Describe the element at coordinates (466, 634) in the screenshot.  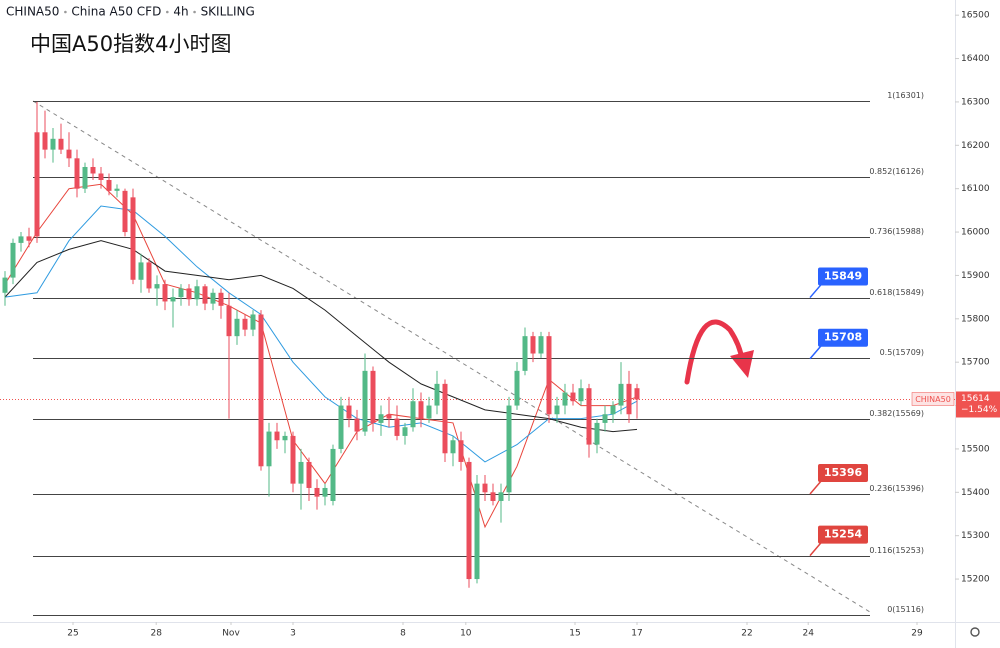
I see `x-tick-label: 10` at that location.